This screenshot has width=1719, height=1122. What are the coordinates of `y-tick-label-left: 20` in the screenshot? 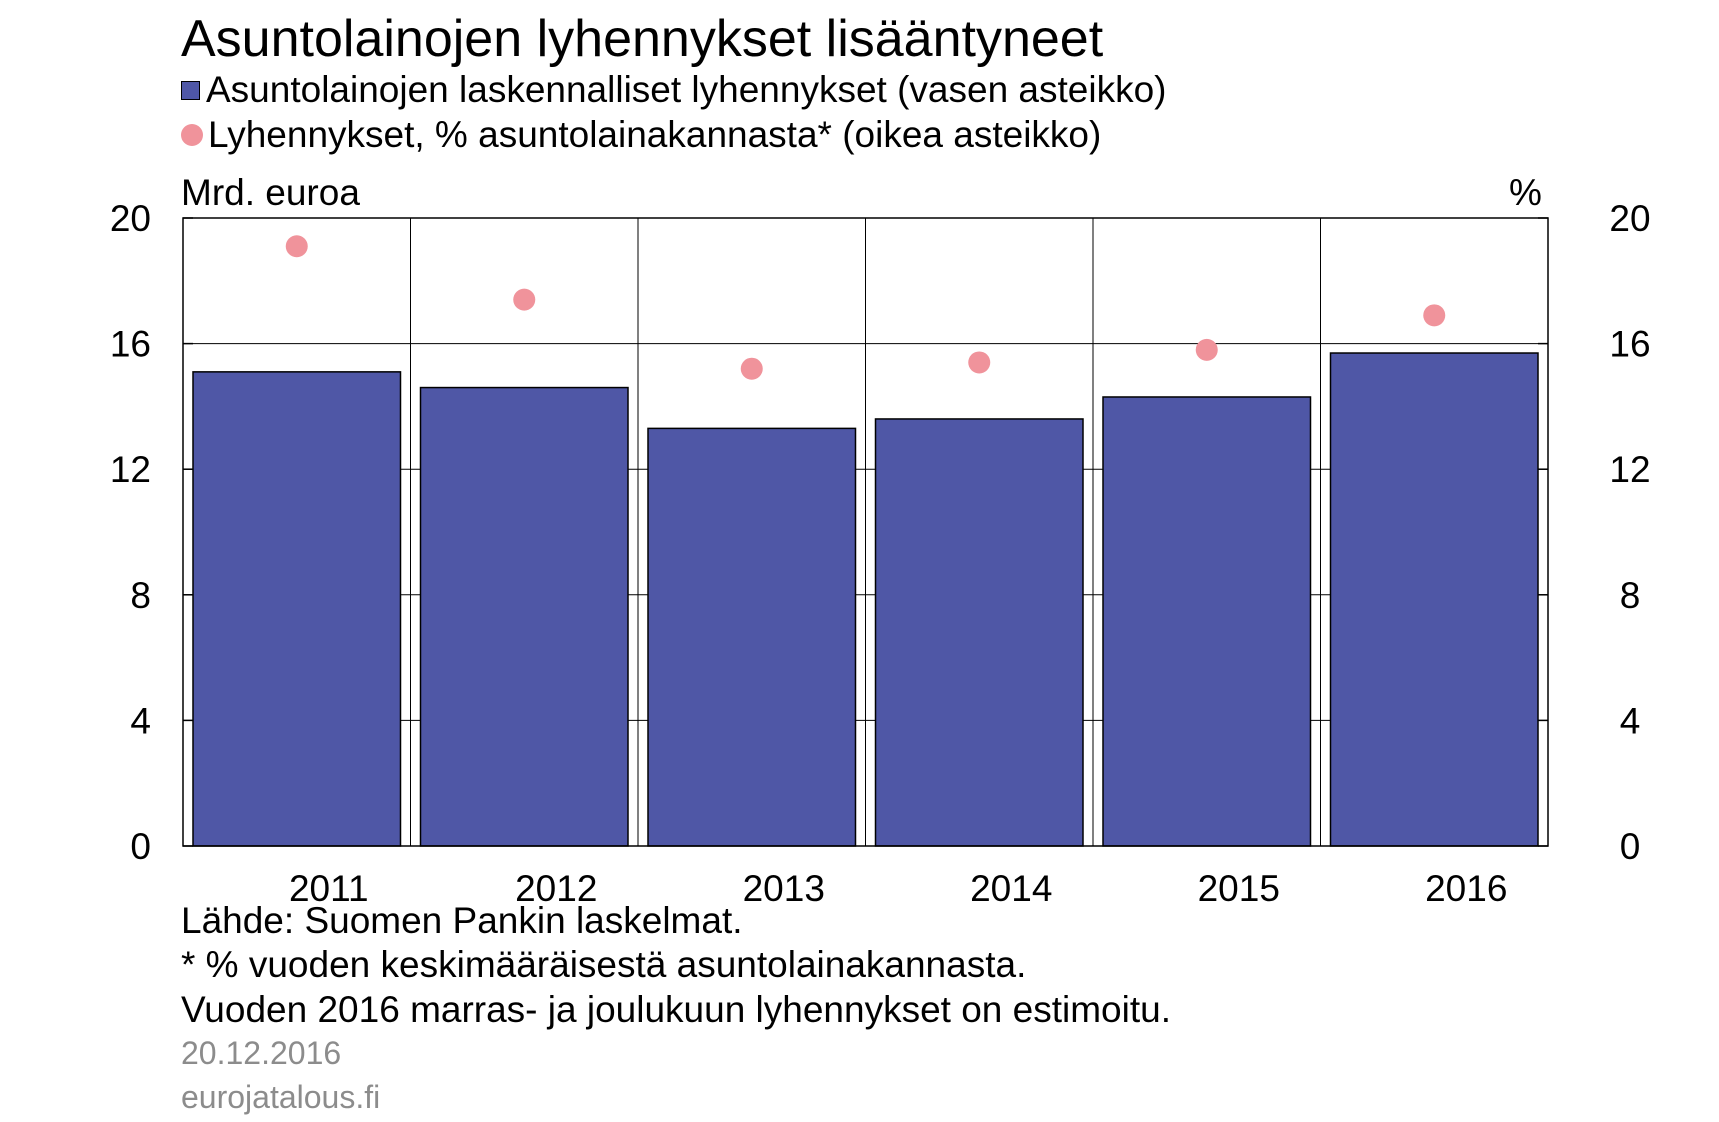 It's located at (130, 218).